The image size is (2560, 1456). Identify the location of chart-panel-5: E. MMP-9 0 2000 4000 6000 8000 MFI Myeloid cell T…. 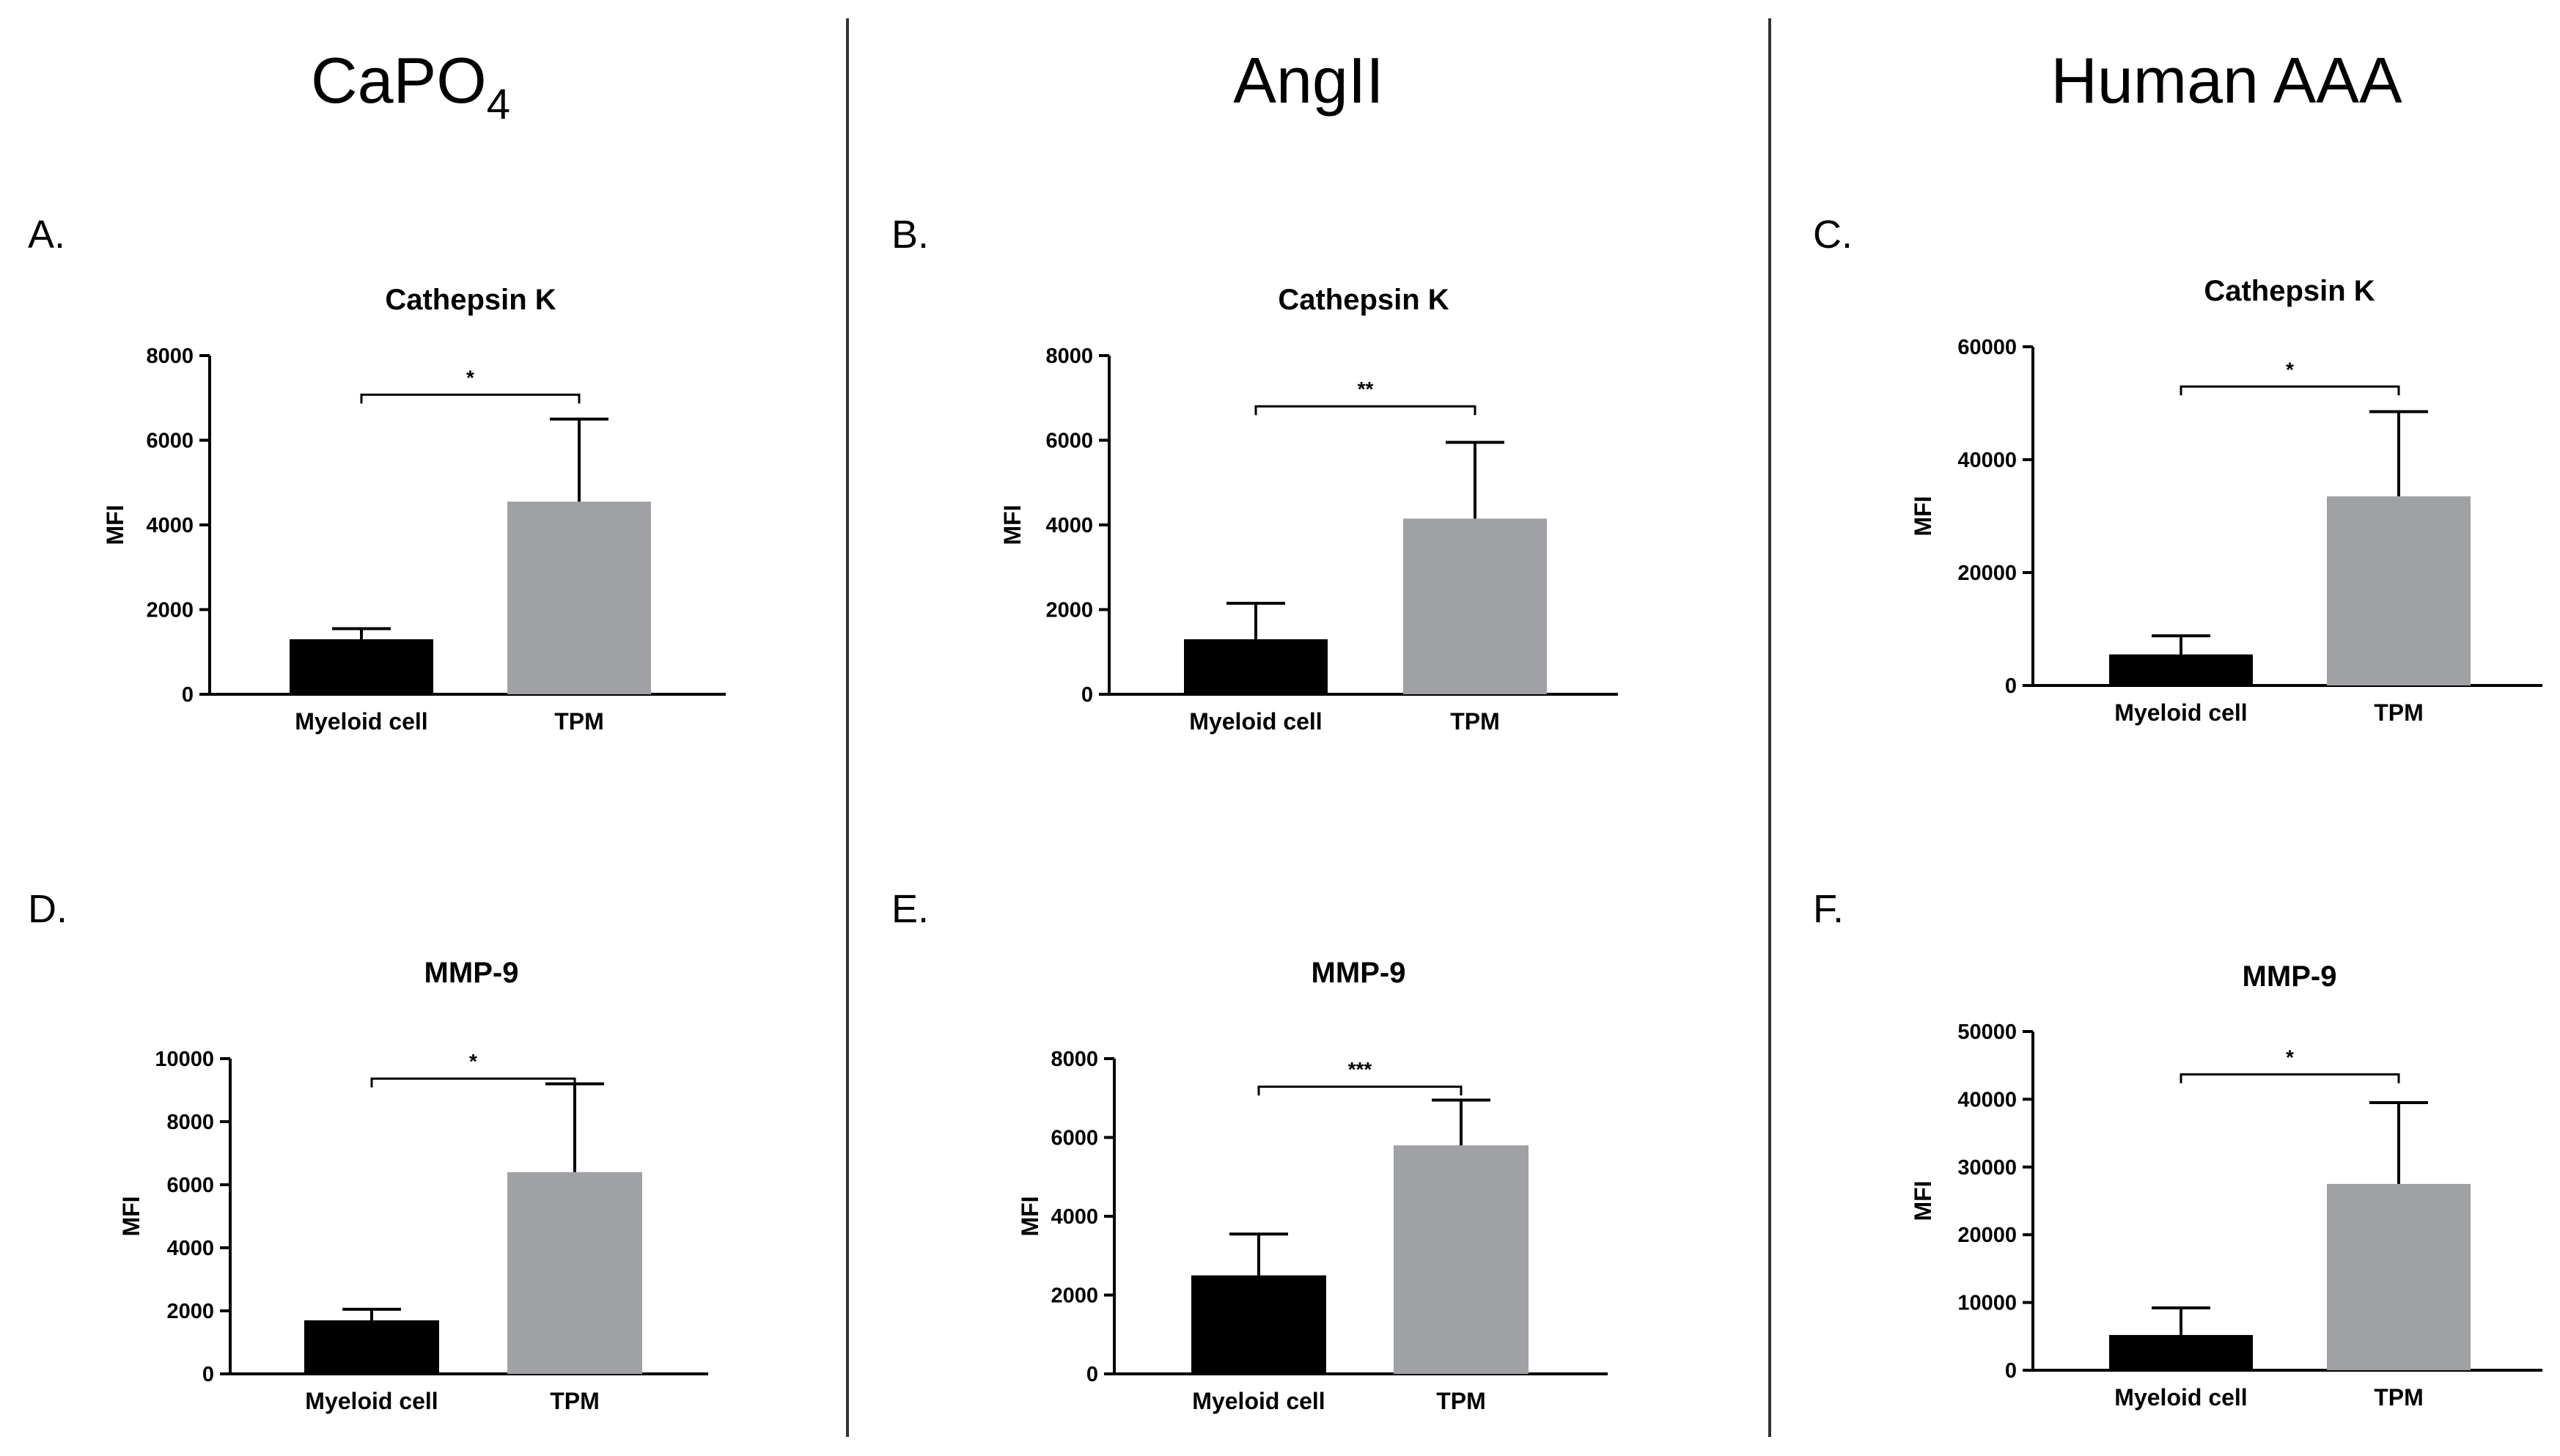
(1249, 1150).